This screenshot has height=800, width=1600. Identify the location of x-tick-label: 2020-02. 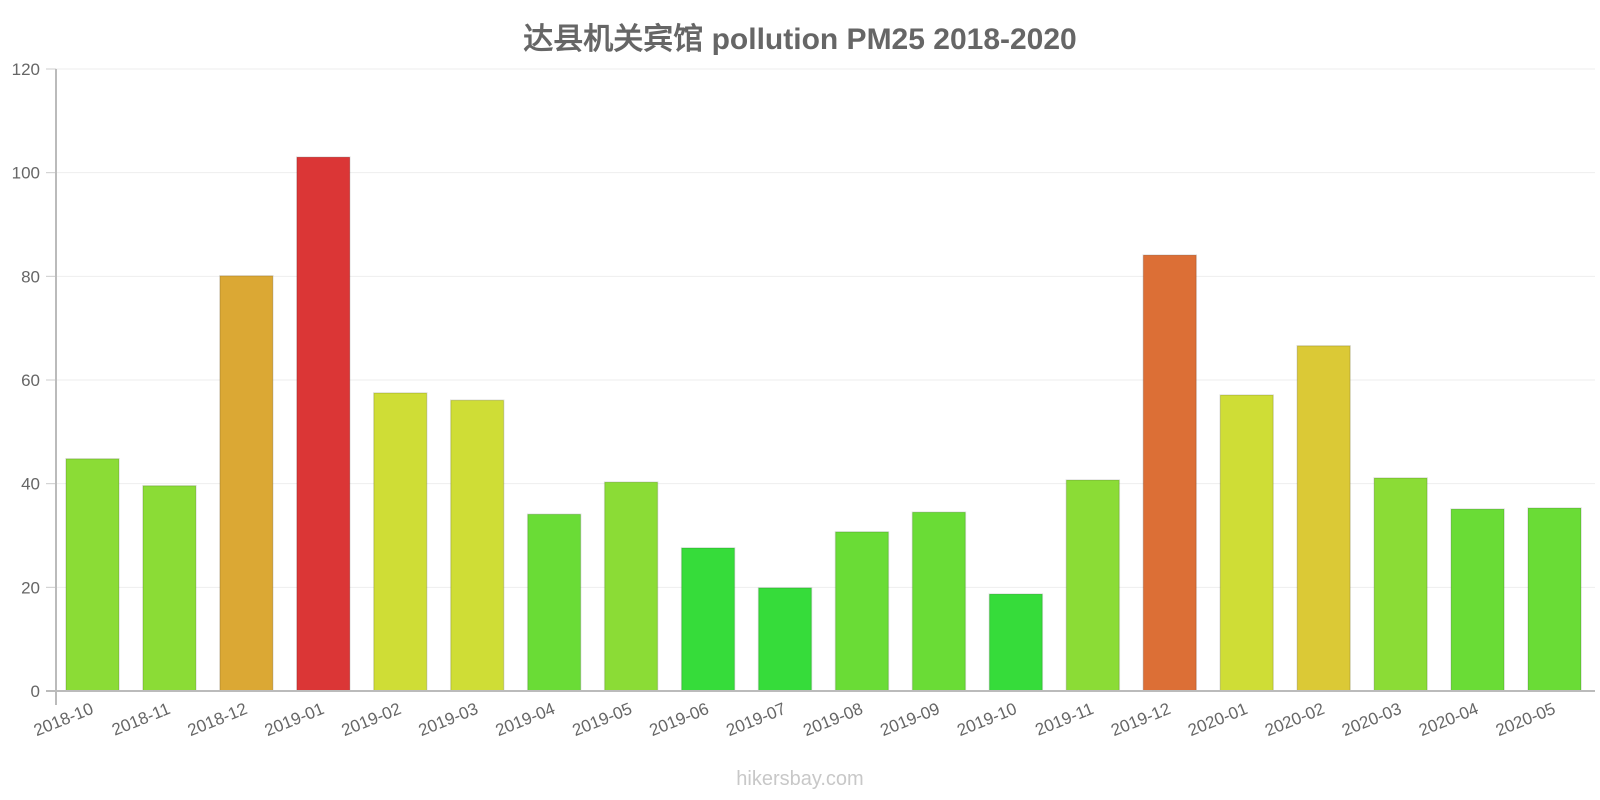
(1294, 719).